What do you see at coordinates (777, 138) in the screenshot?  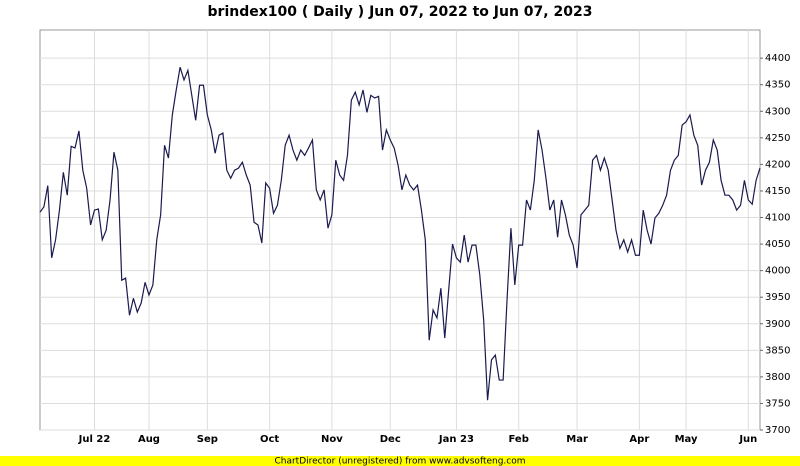 I see `y-tick-label: 4250` at bounding box center [777, 138].